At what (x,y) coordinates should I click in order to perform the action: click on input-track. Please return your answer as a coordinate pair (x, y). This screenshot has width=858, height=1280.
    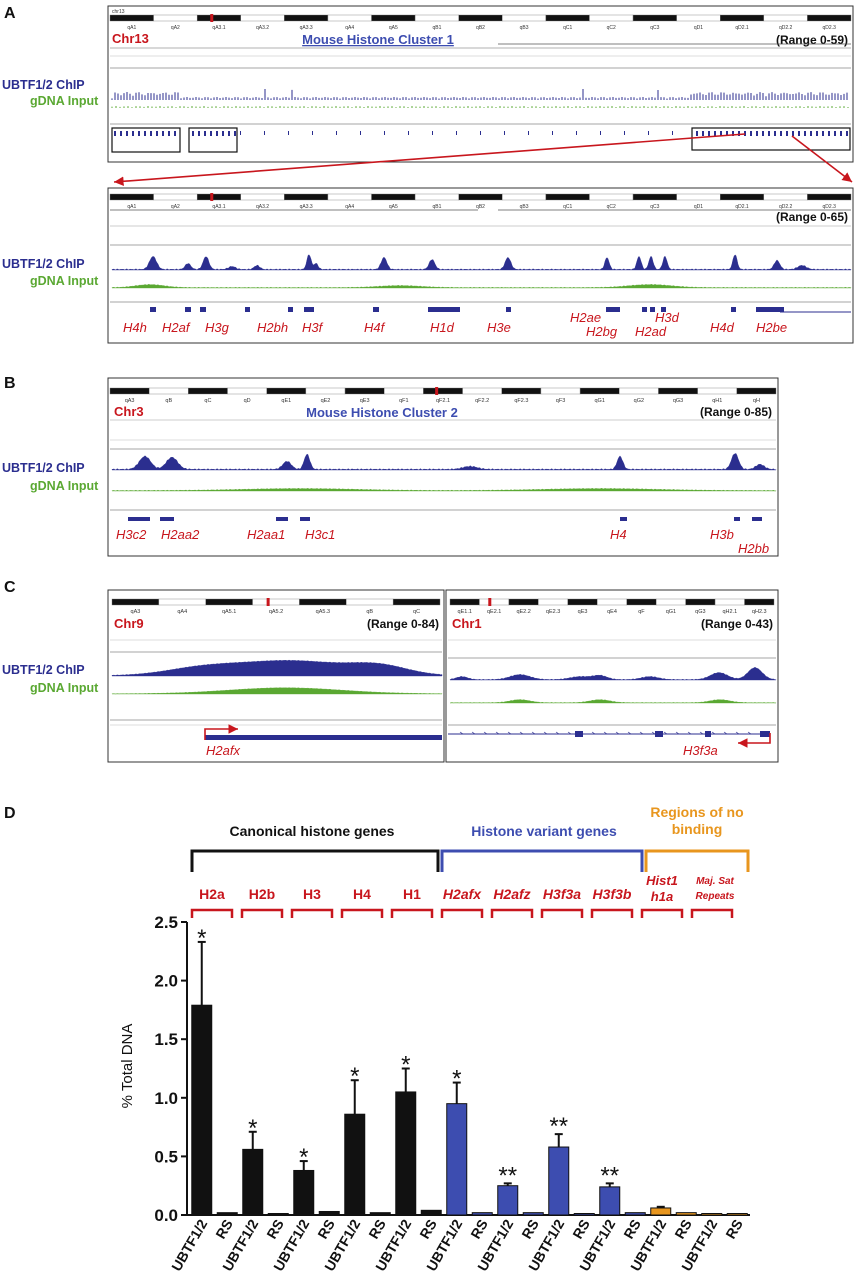
    Looking at the image, I should click on (481, 286).